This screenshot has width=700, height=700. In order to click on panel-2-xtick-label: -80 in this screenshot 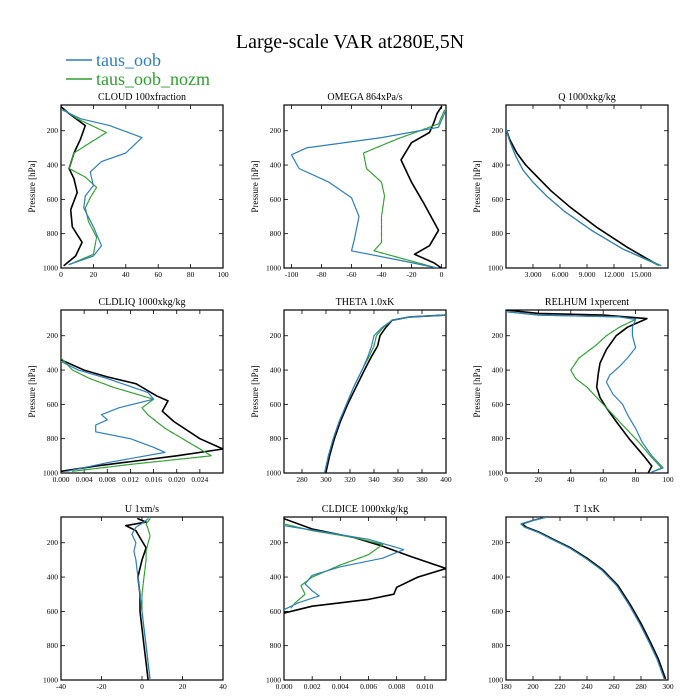, I will do `click(322, 274)`.